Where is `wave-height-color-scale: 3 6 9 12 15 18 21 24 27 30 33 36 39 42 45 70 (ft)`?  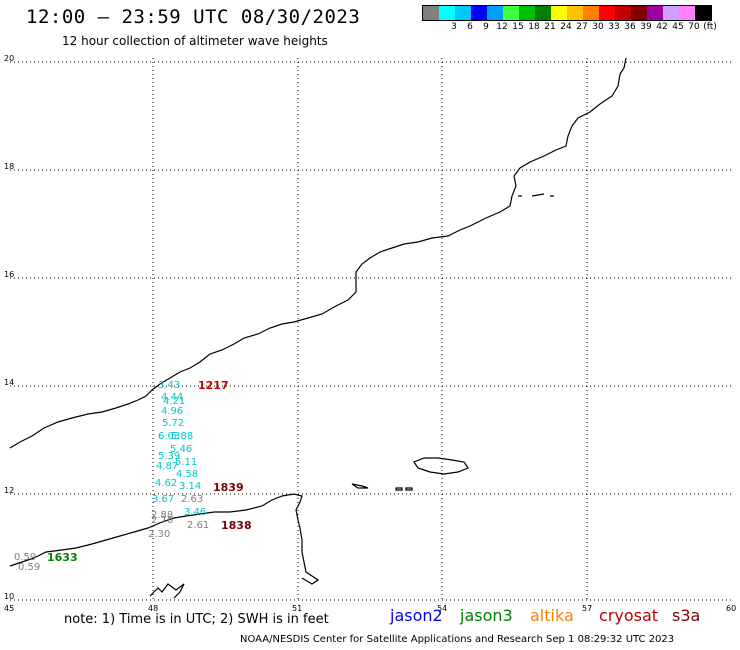
wave-height-color-scale: 3 6 9 12 15 18 21 24 27 30 33 36 39 42 45 70 (ft) is located at coordinates (569, 19).